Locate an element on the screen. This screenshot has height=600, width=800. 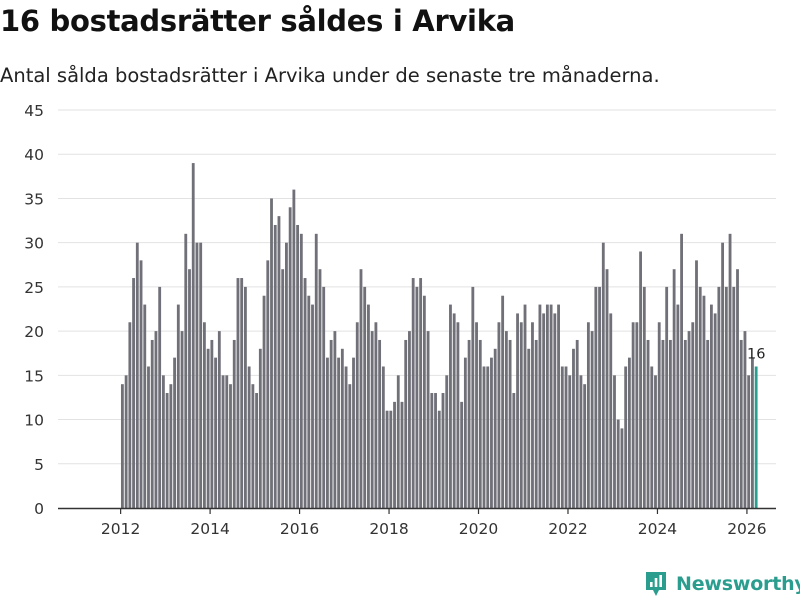
y-tick-label: 5 is located at coordinates (39, 465).